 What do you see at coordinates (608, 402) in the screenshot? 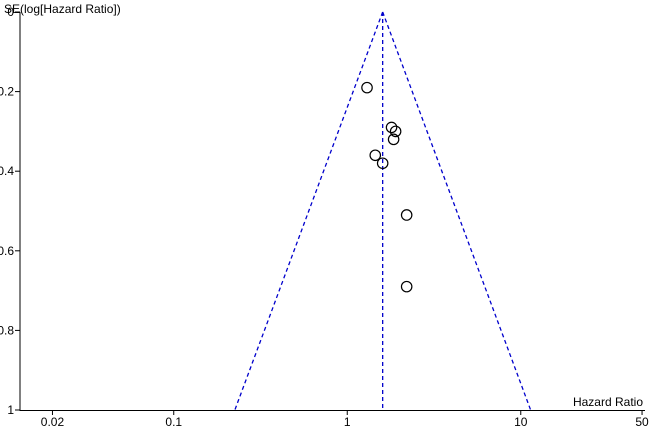
I see `x-axis-title: Hazard Ratio` at bounding box center [608, 402].